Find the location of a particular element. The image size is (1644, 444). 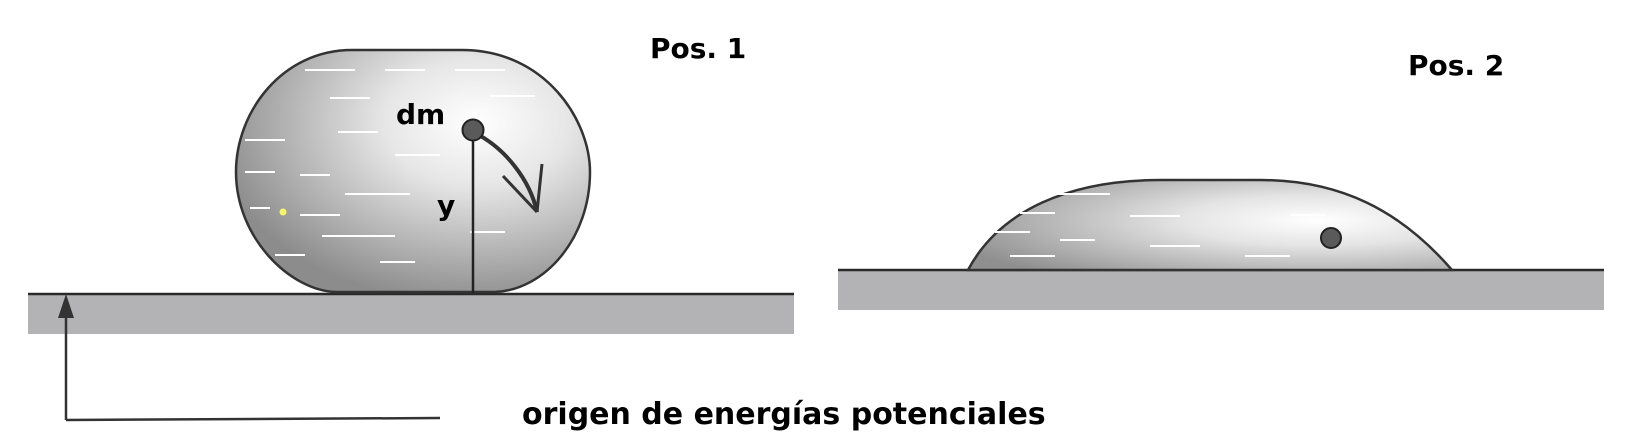

surface-left is located at coordinates (411, 313).